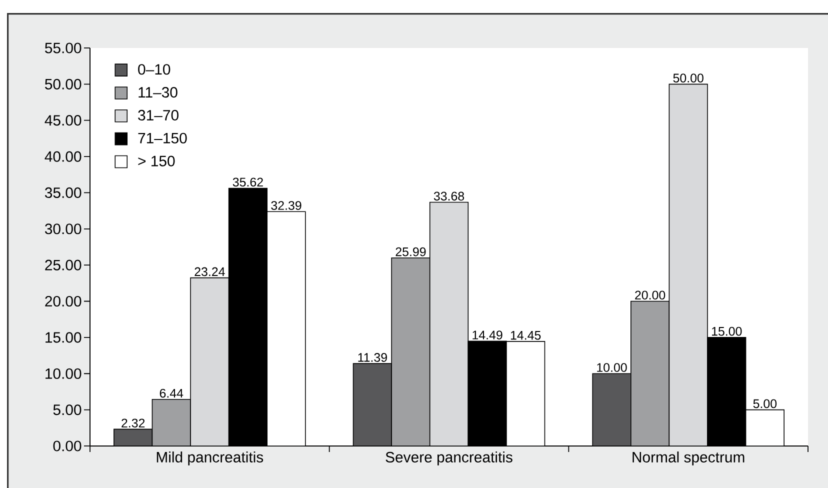 The image size is (828, 488). Describe the element at coordinates (158, 92) in the screenshot. I see `legend-label: 11–30` at that location.